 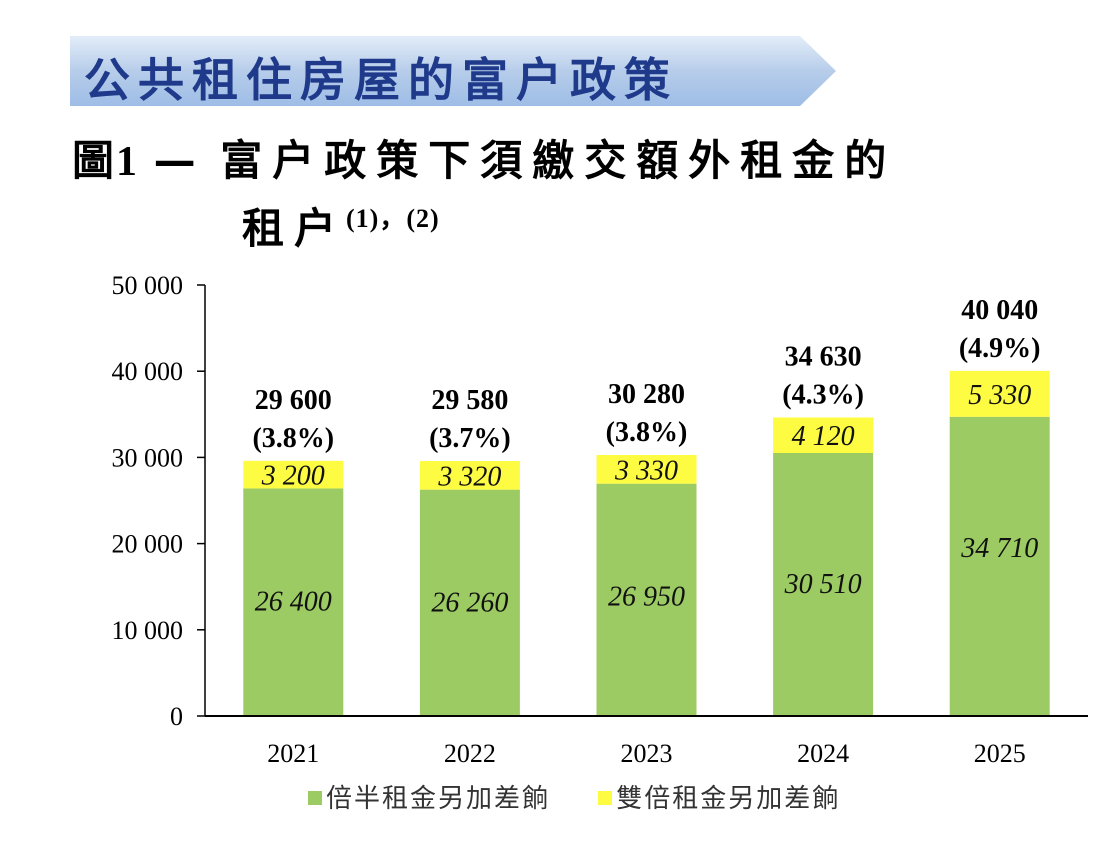 I want to click on y-tick-label: 30 000, so click(x=148, y=457).